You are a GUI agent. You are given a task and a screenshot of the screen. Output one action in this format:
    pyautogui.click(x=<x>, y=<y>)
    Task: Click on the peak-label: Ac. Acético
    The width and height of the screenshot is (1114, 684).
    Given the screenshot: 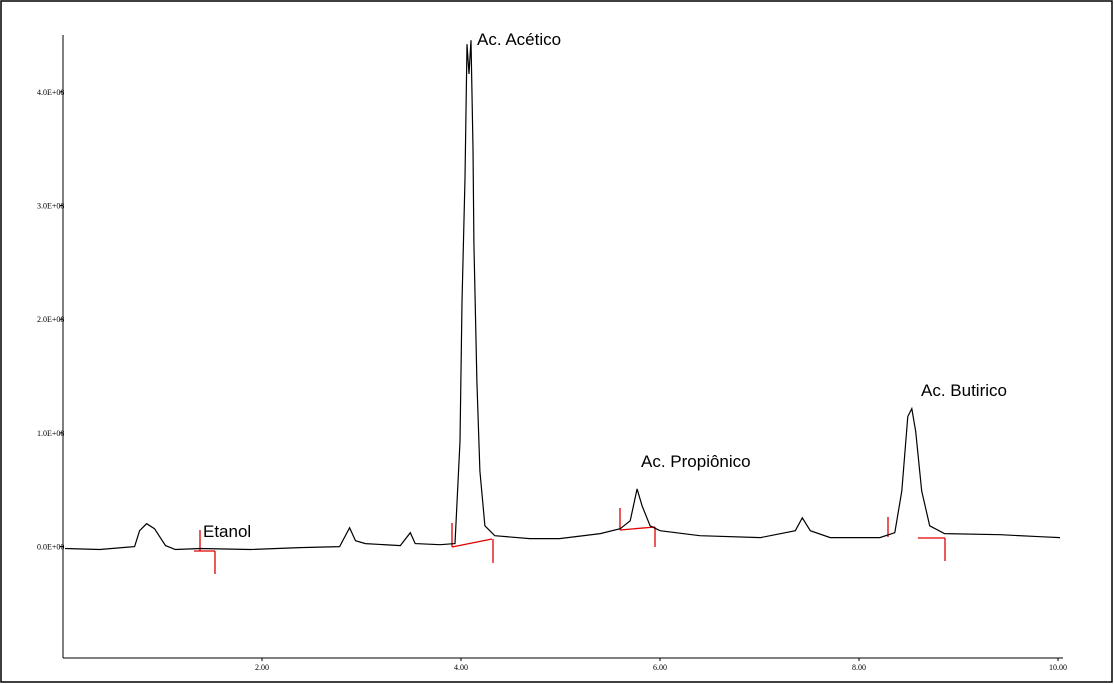 What is the action you would take?
    pyautogui.click(x=519, y=39)
    